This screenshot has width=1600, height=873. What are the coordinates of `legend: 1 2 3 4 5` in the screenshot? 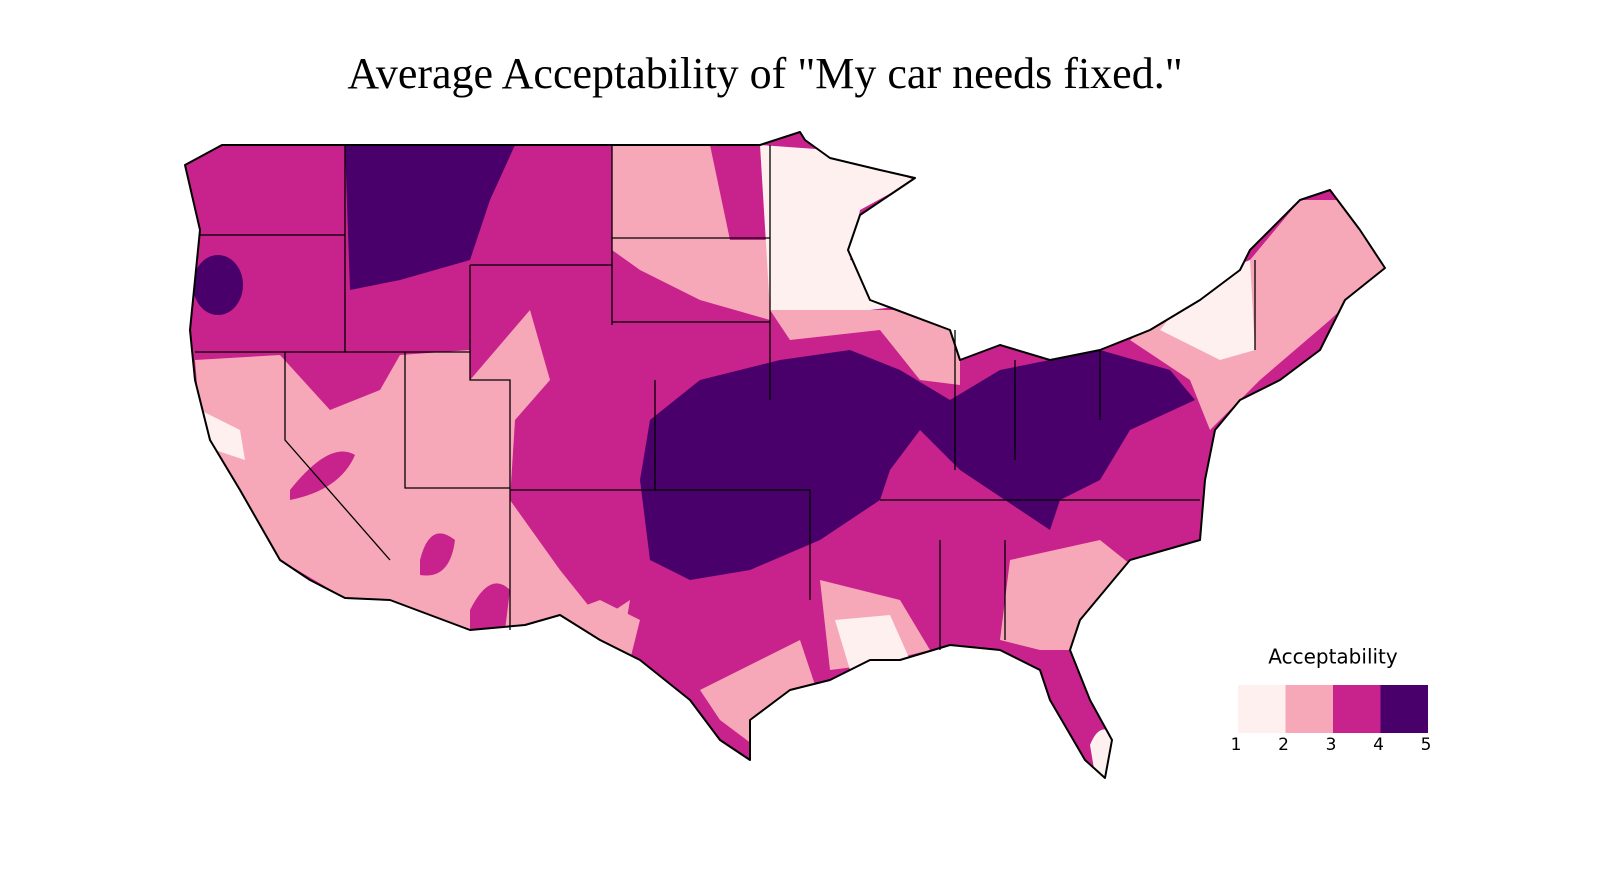 It's located at (1331, 720).